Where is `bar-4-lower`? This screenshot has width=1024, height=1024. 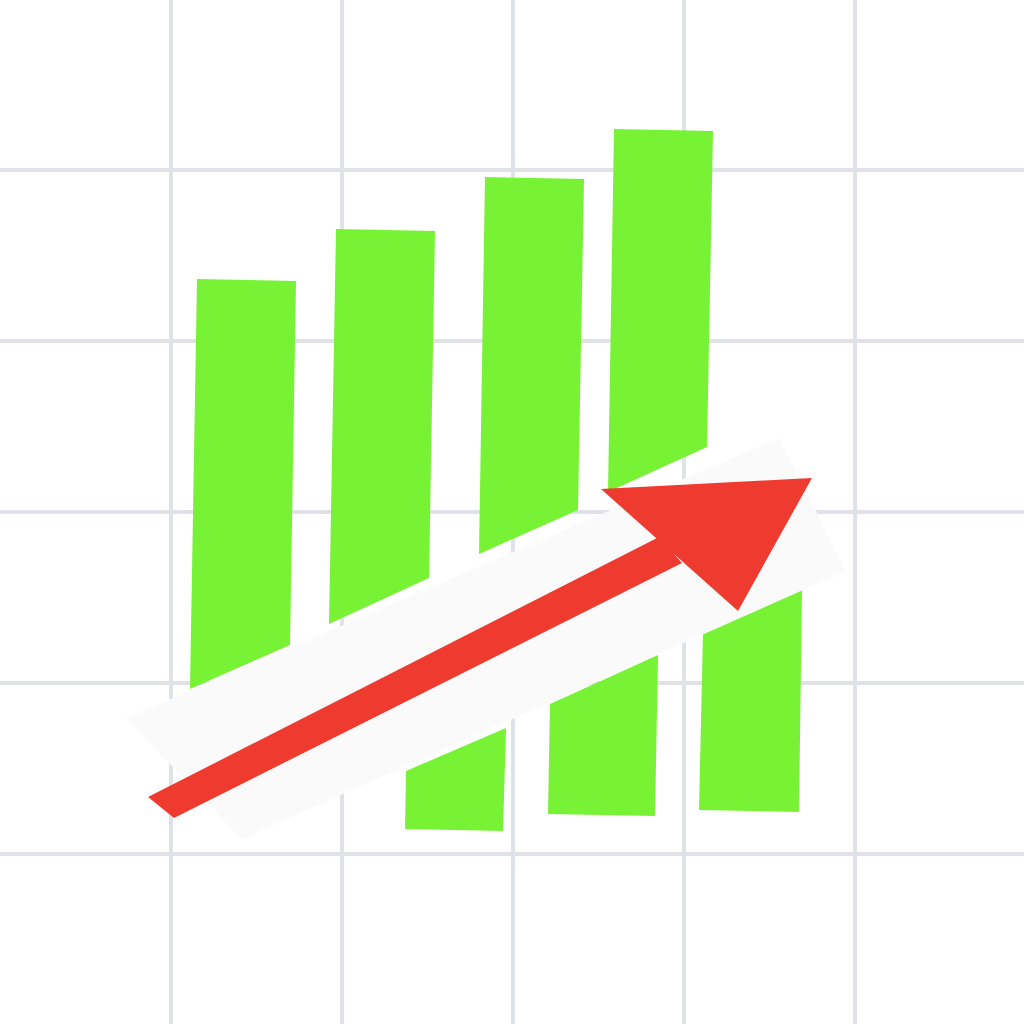 bar-4-lower is located at coordinates (750, 700).